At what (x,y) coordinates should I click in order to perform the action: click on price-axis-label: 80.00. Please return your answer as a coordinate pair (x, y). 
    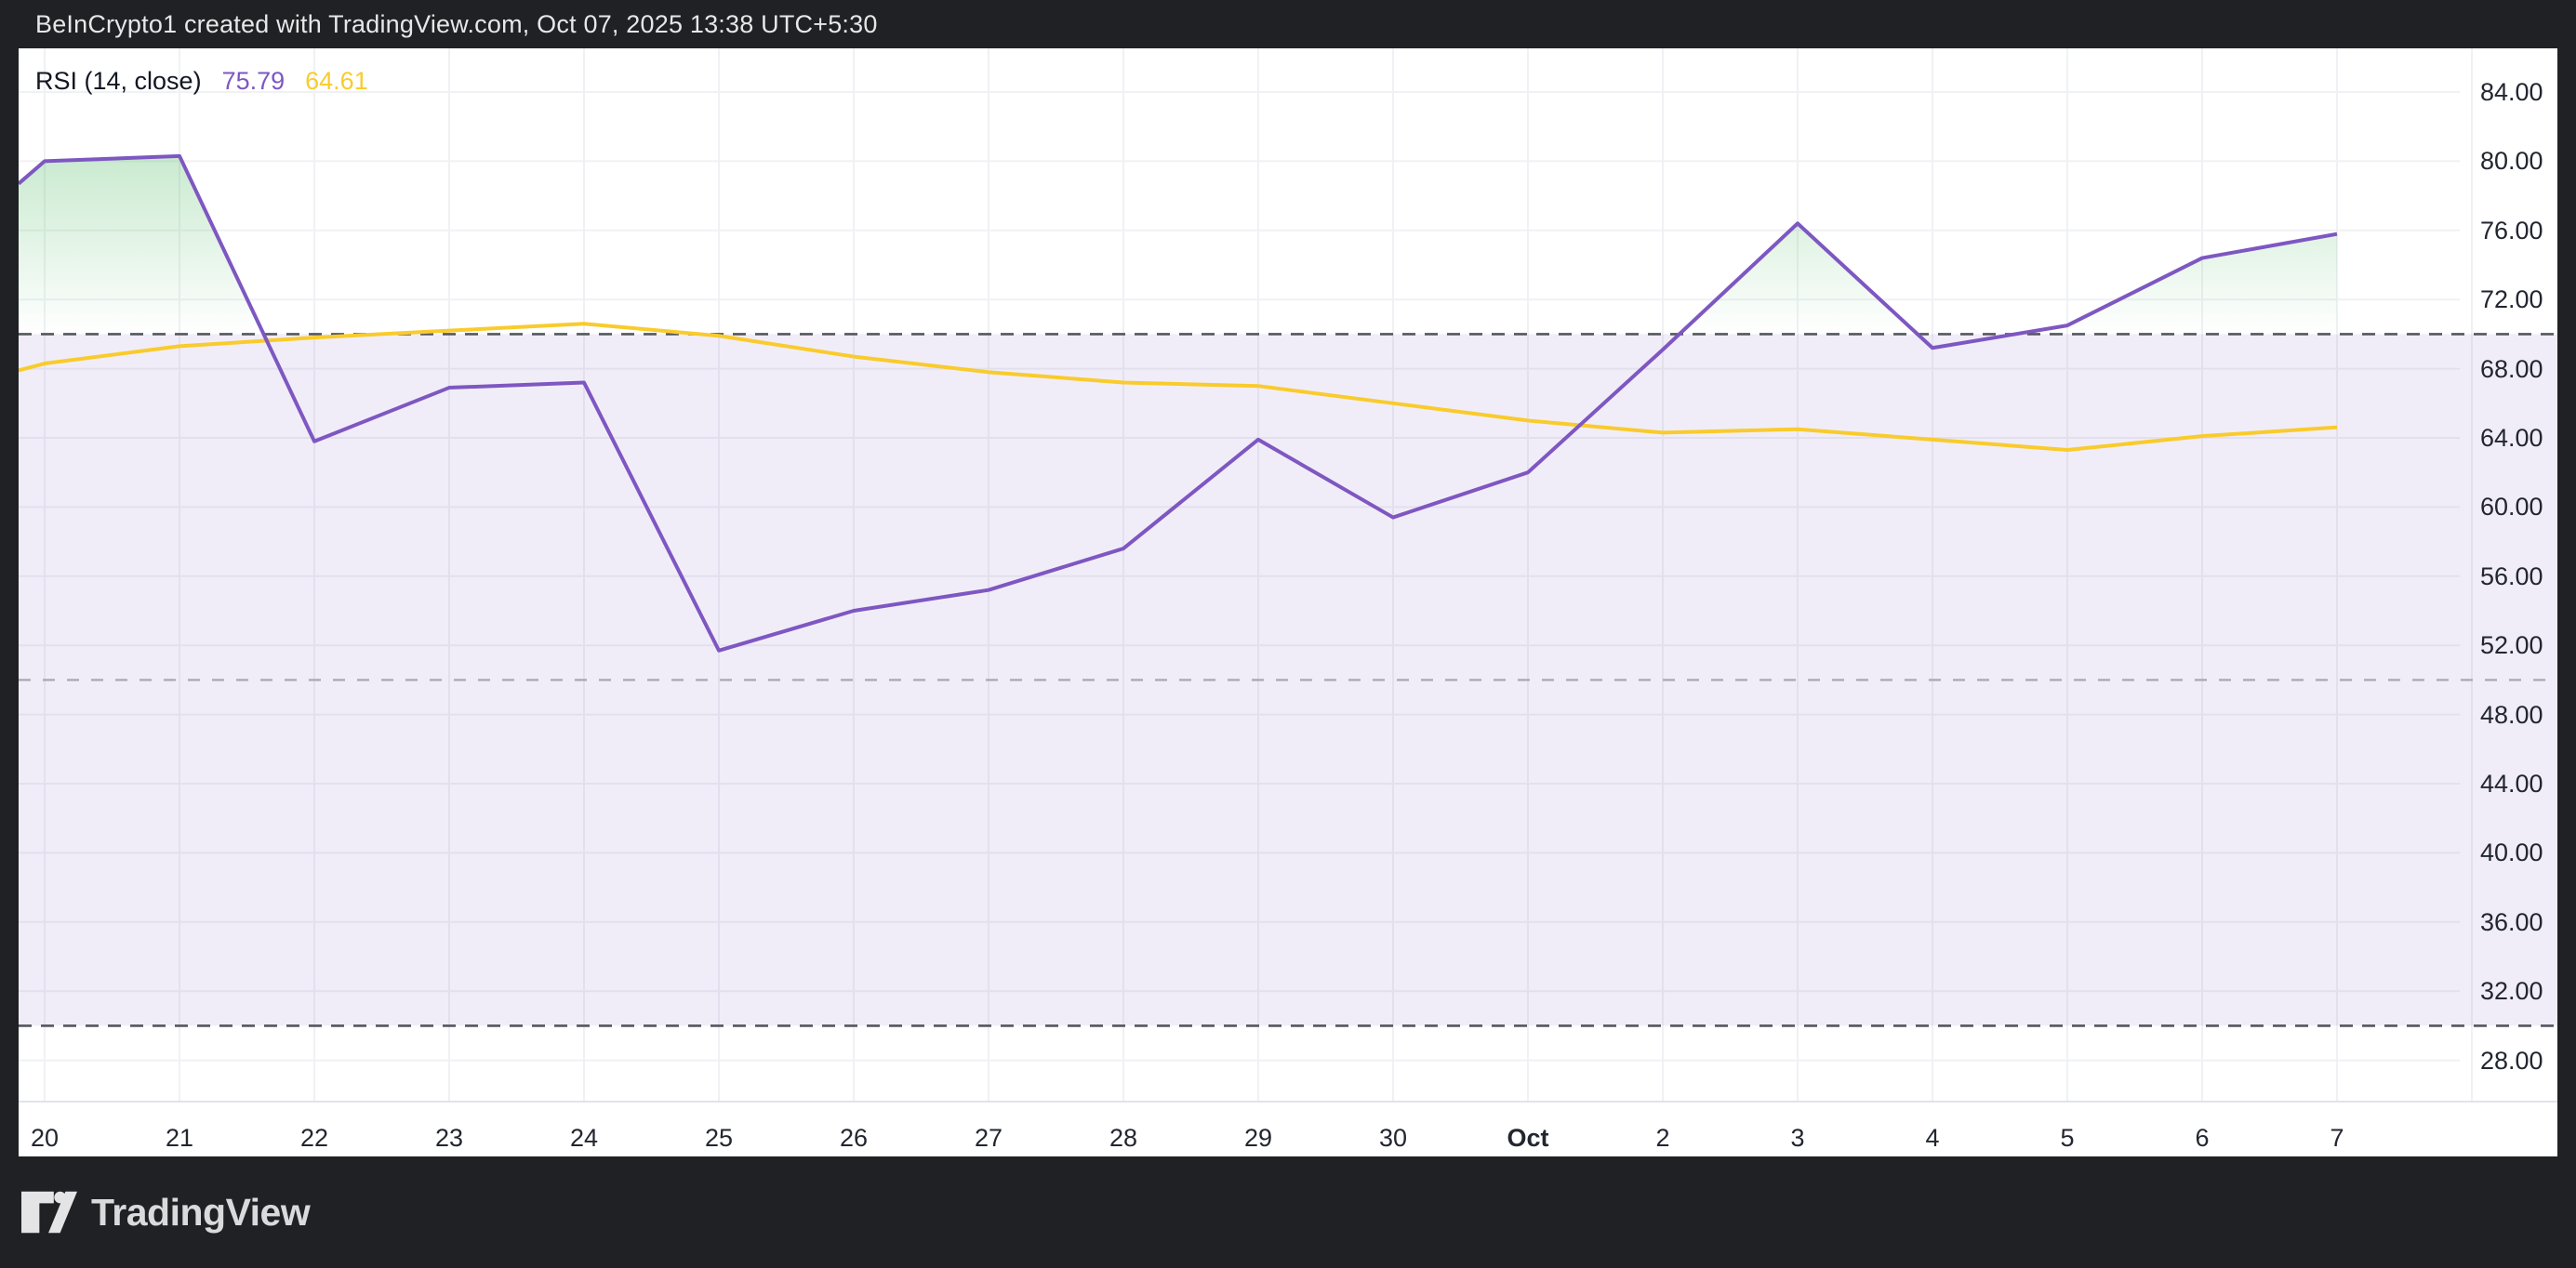
    Looking at the image, I should click on (2511, 161).